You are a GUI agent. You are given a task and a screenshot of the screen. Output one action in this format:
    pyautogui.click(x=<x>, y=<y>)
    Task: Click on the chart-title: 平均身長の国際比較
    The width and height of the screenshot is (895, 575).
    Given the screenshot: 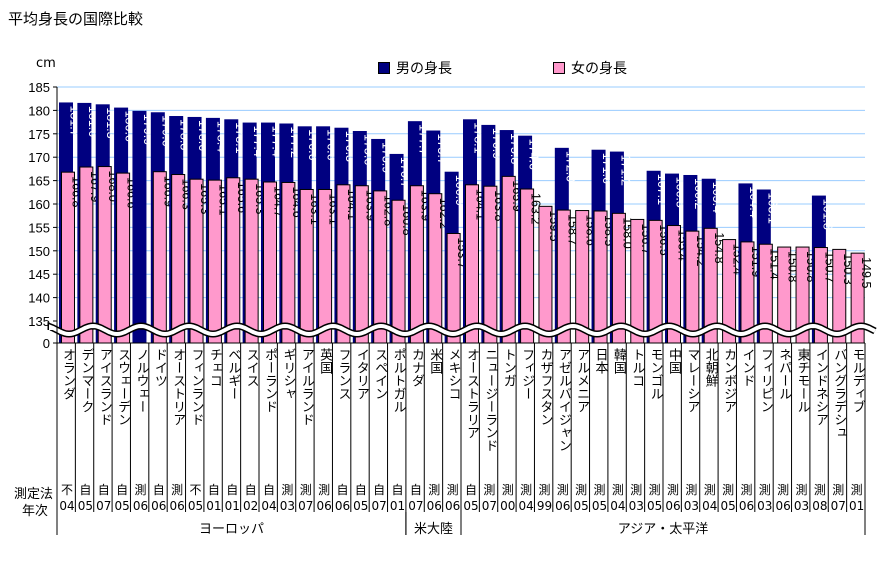 What is the action you would take?
    pyautogui.click(x=76, y=19)
    